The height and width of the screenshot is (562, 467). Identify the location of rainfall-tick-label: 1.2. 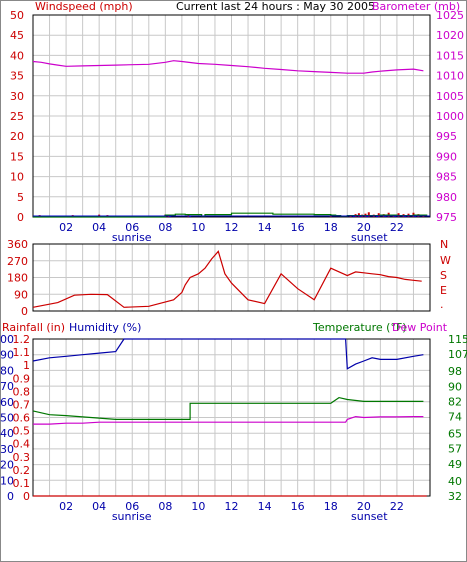
(22, 339).